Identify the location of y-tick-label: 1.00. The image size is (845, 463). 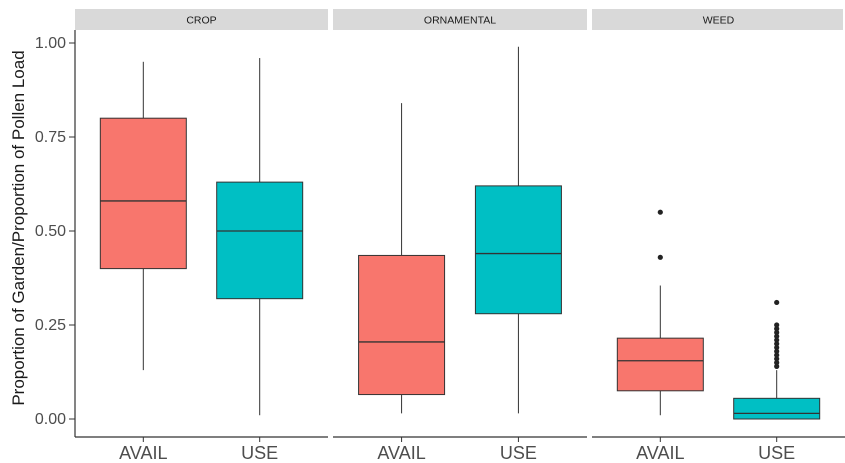
(50, 43).